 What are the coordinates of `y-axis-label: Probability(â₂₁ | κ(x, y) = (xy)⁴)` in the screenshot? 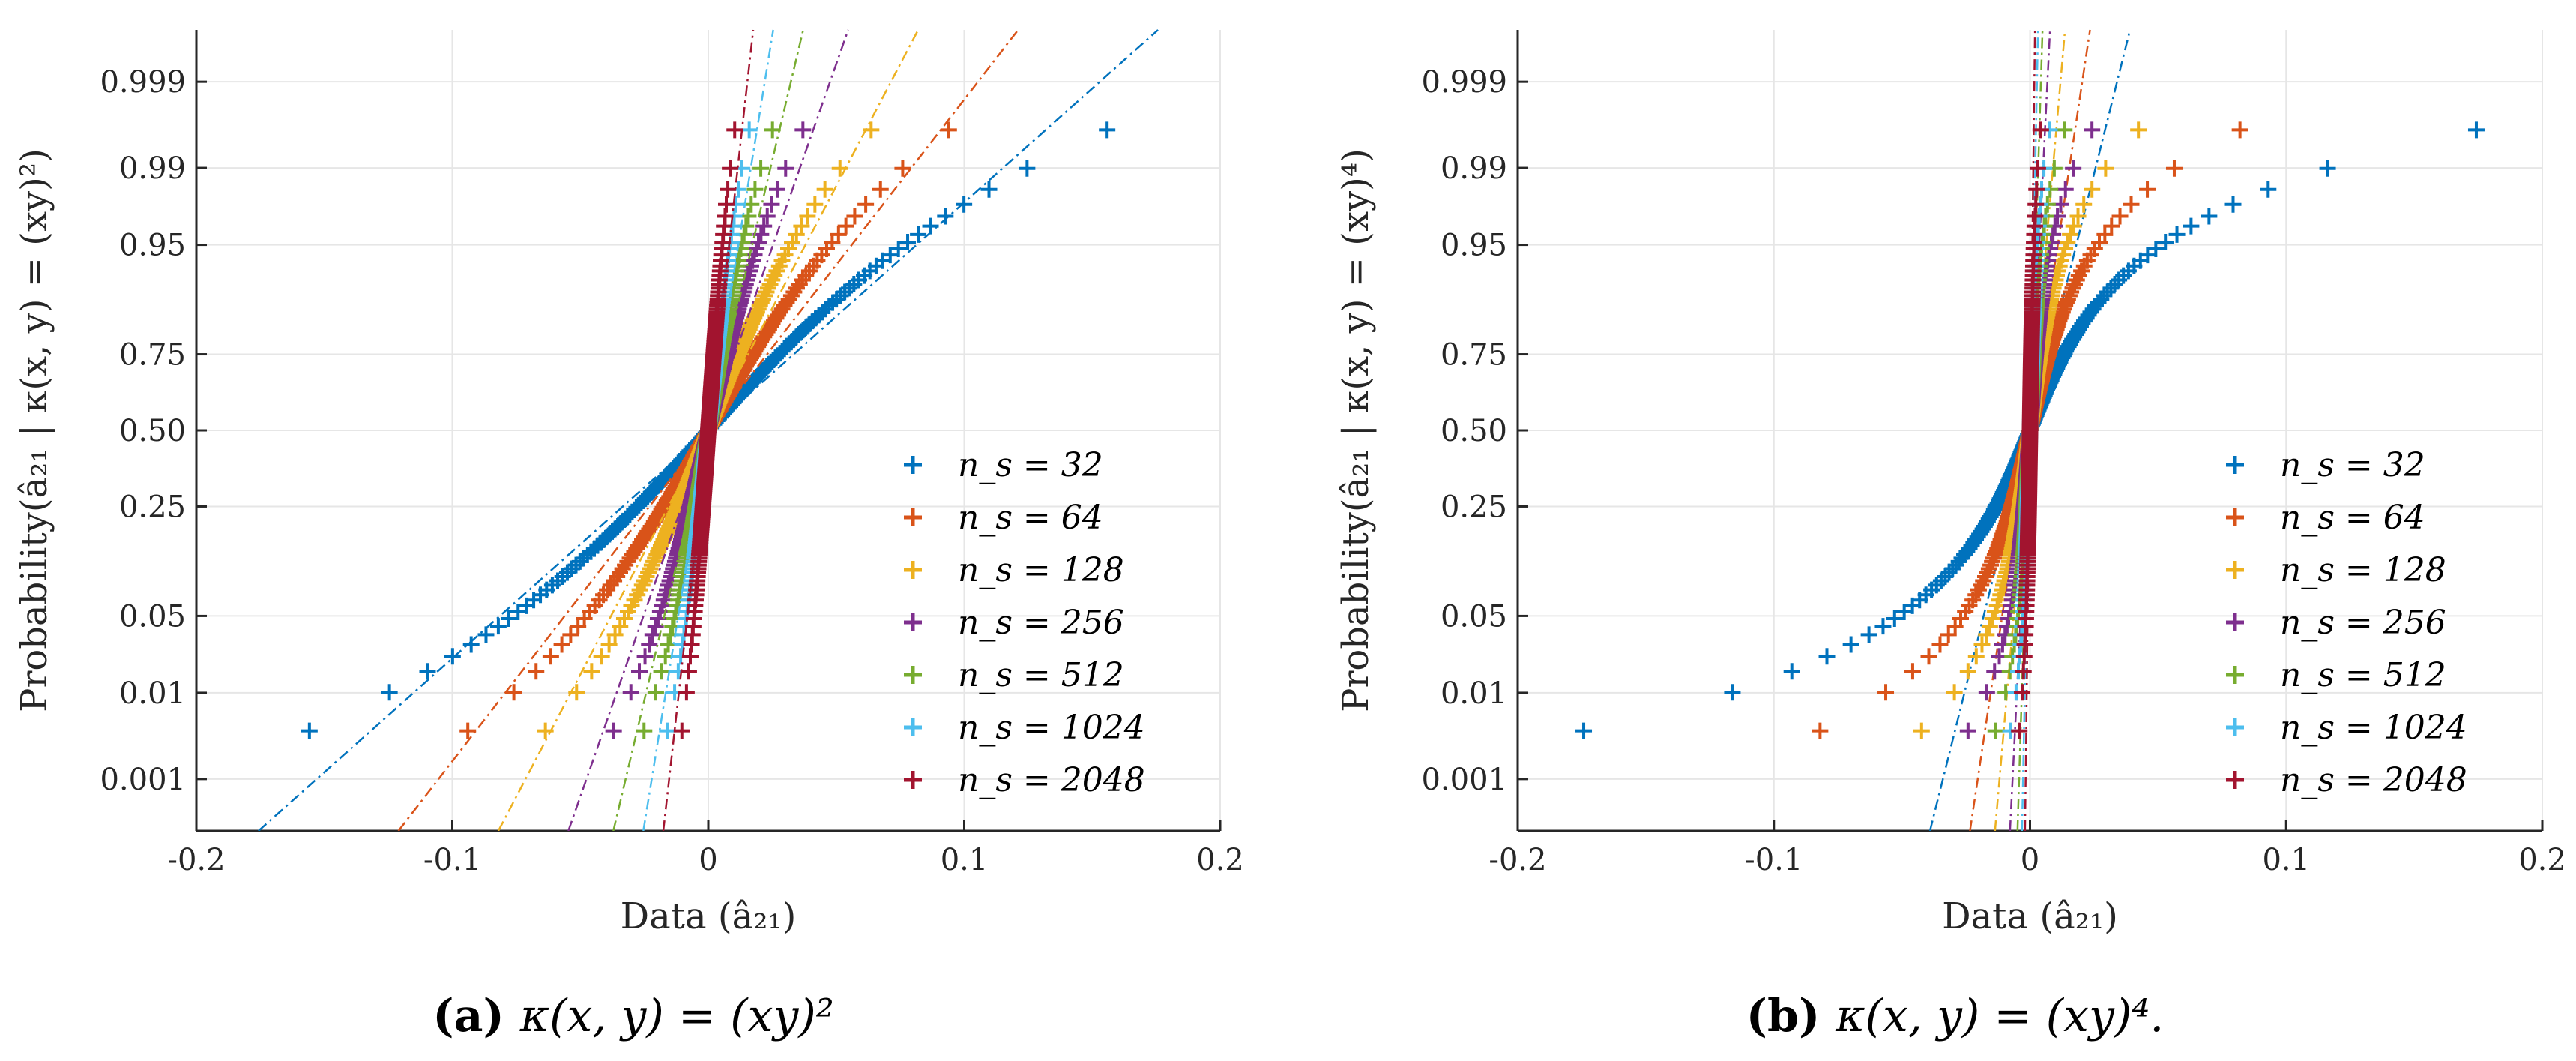 It's located at (1356, 430).